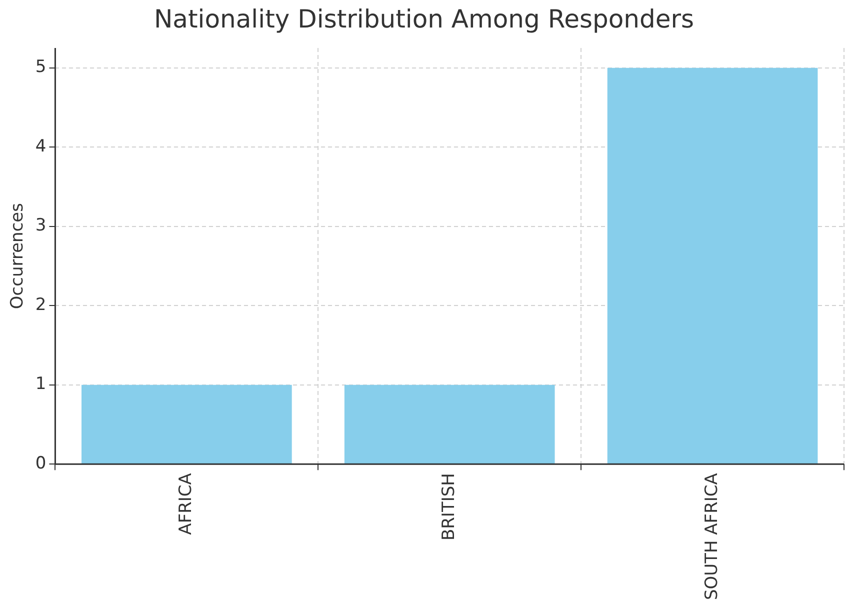 Image resolution: width=846 pixels, height=603 pixels. Describe the element at coordinates (449, 507) in the screenshot. I see `x-tick-label: BRITISH` at that location.